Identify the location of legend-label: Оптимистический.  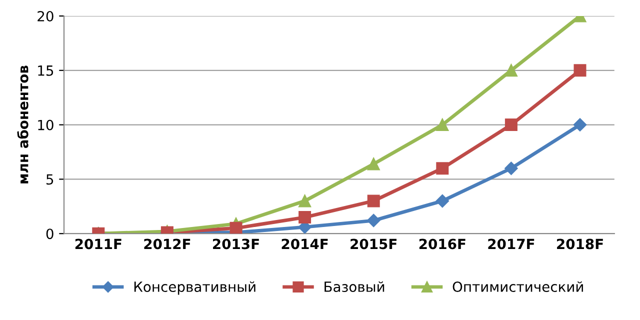
(517, 286).